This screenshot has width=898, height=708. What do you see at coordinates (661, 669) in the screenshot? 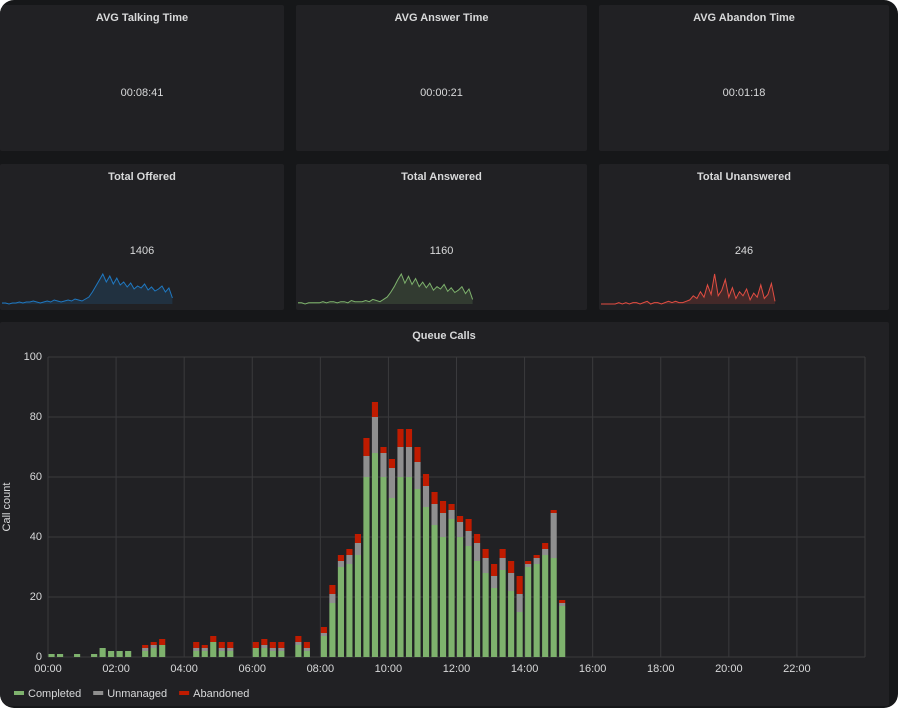
I see `x-tick-label: 18:00` at bounding box center [661, 669].